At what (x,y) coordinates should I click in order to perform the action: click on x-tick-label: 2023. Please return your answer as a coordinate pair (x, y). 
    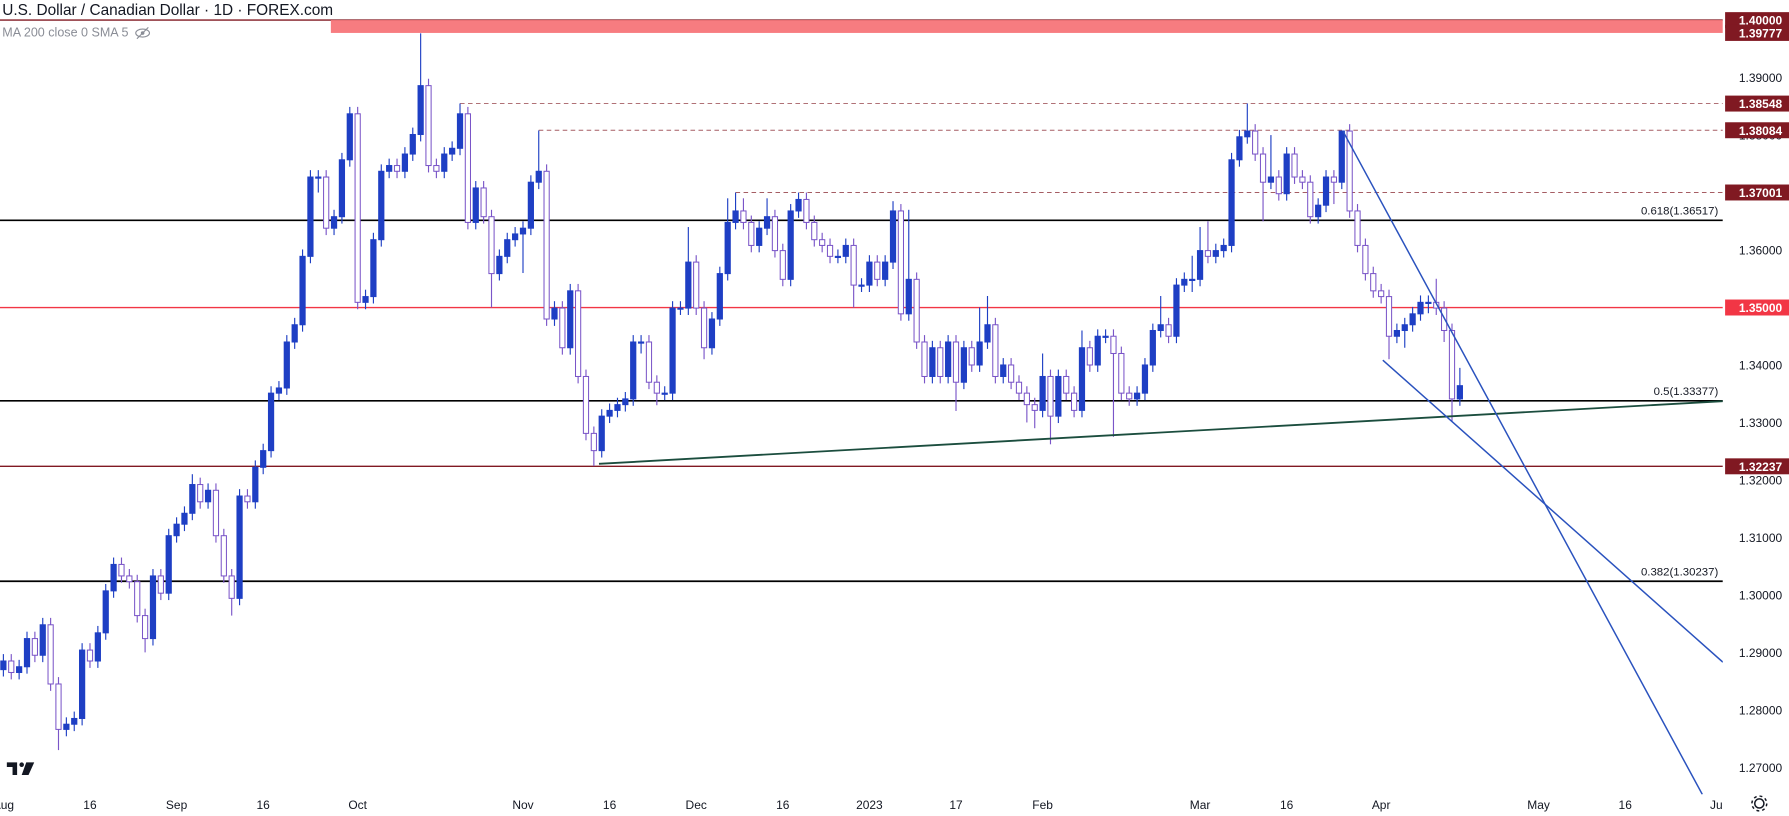
    Looking at the image, I should click on (869, 805).